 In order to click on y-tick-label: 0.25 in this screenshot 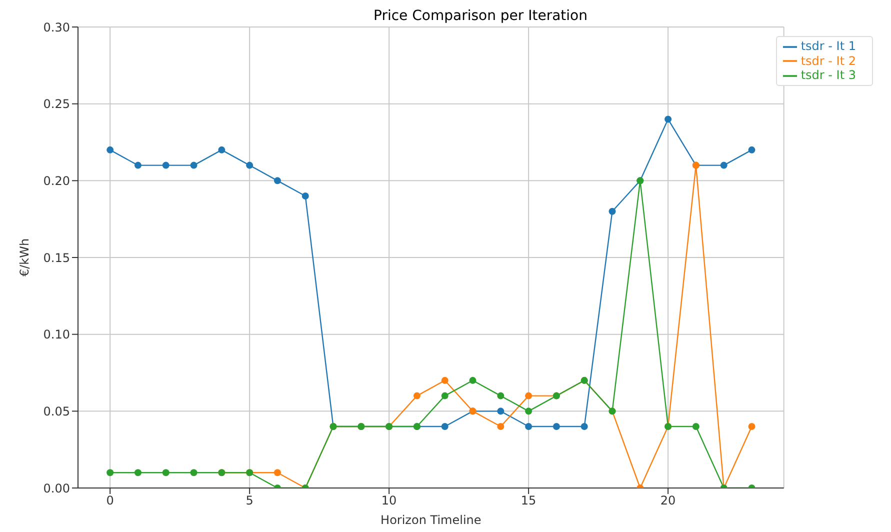, I will do `click(56, 104)`.